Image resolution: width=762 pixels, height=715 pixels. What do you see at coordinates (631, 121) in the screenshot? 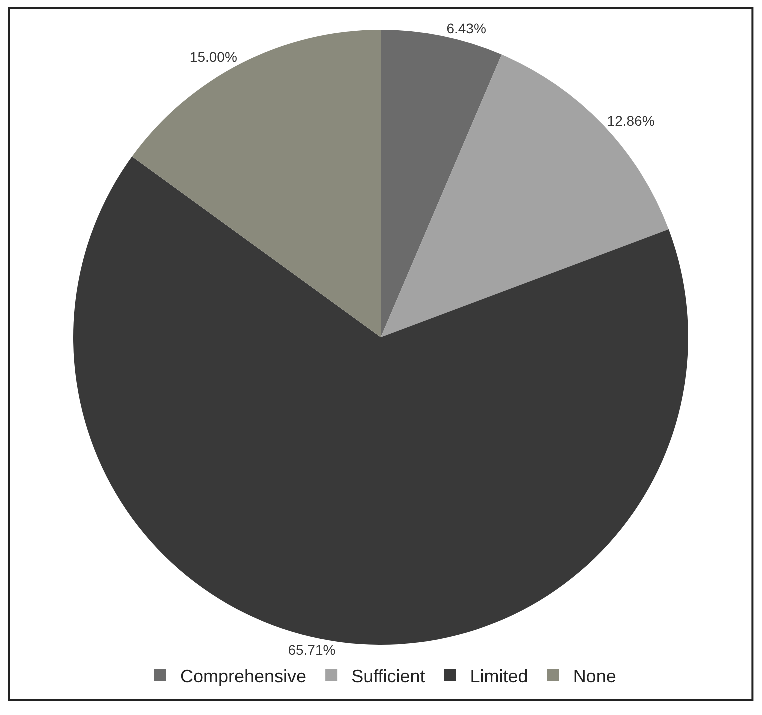
I see `data-label: 12.86%` at bounding box center [631, 121].